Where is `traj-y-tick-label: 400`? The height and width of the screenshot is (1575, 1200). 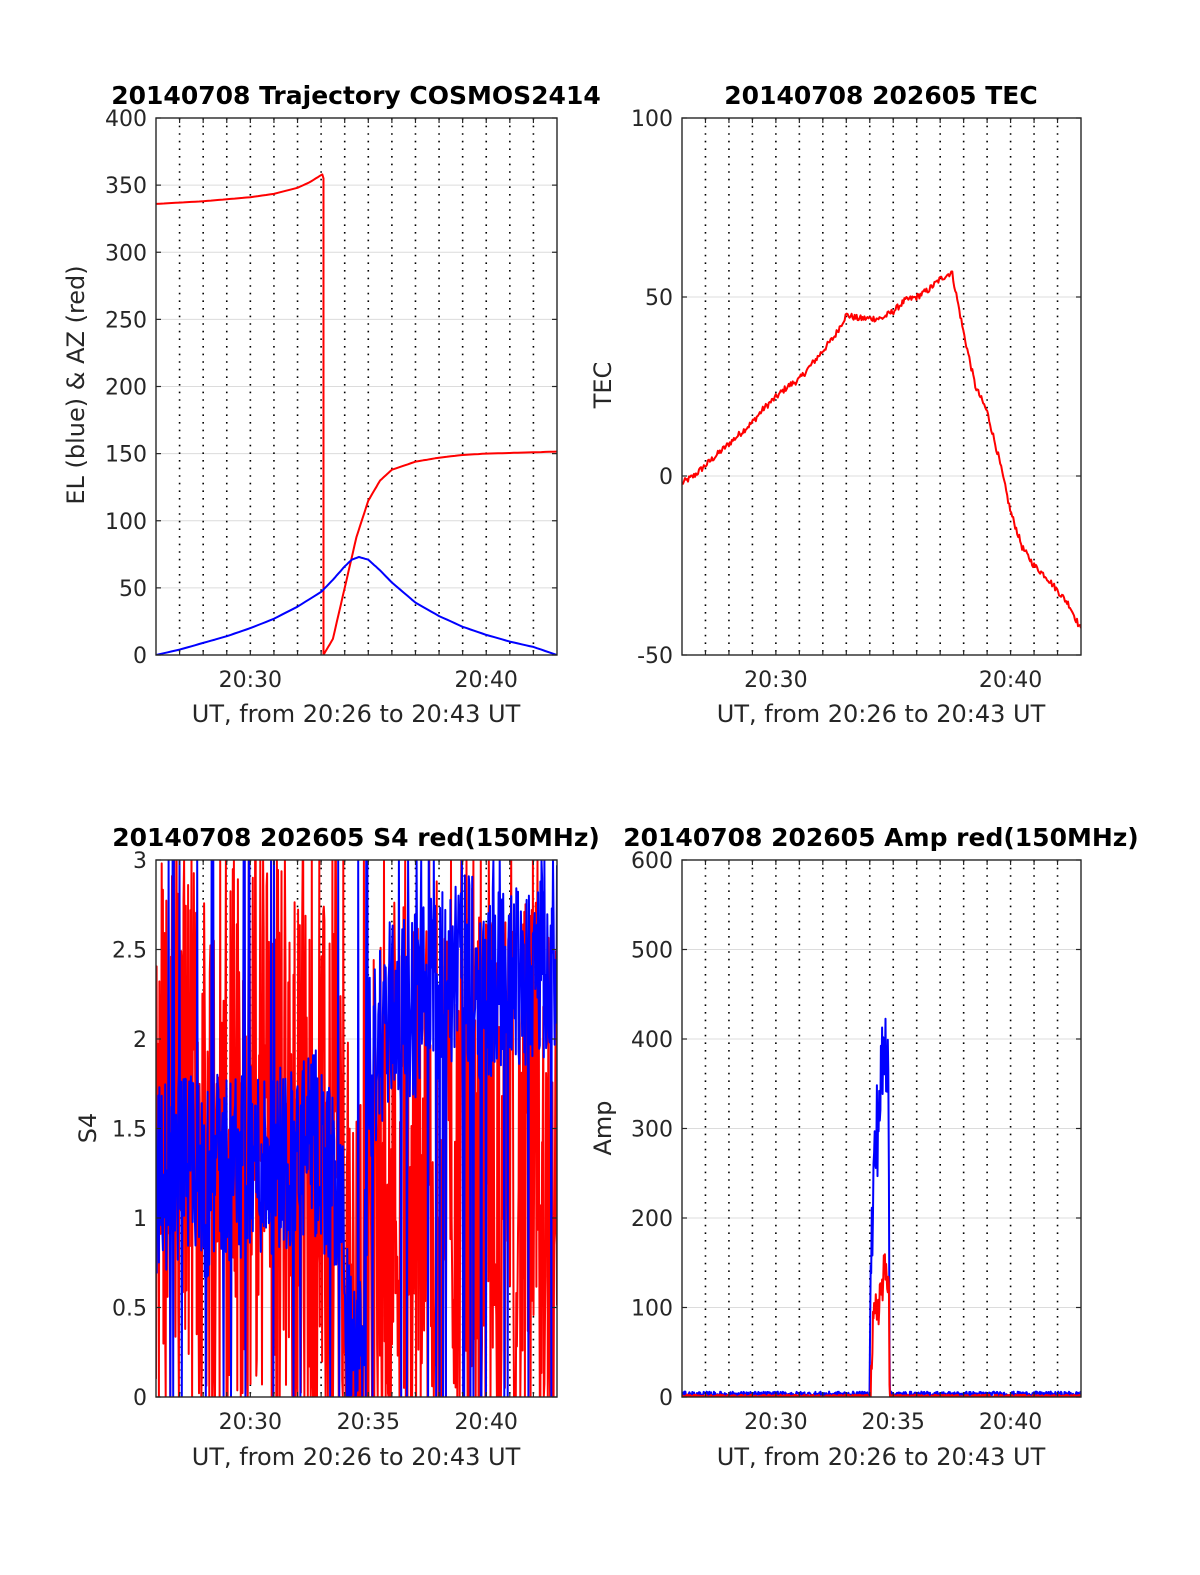
traj-y-tick-label: 400 is located at coordinates (126, 119).